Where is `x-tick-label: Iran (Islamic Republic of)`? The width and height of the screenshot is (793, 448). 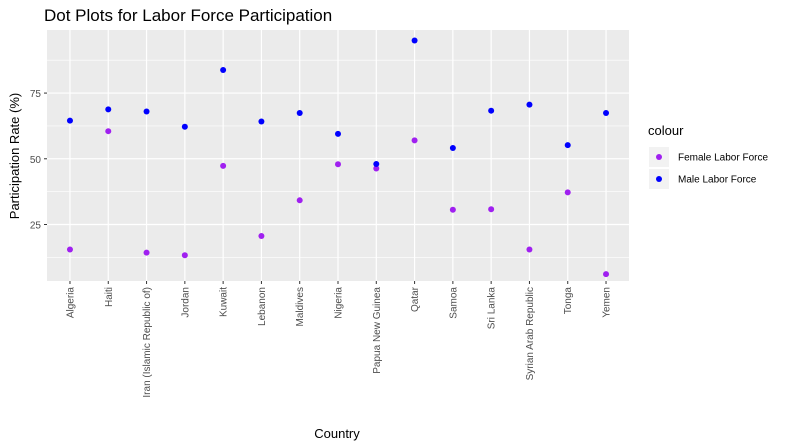
x-tick-label: Iran (Islamic Republic of) is located at coordinates (147, 342).